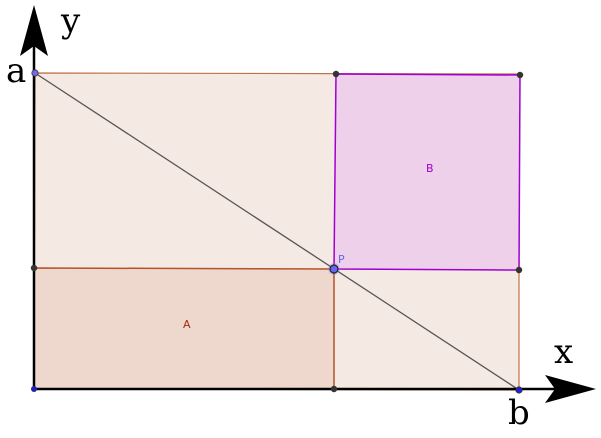  Describe the element at coordinates (35, 73) in the screenshot. I see `point-a` at that location.